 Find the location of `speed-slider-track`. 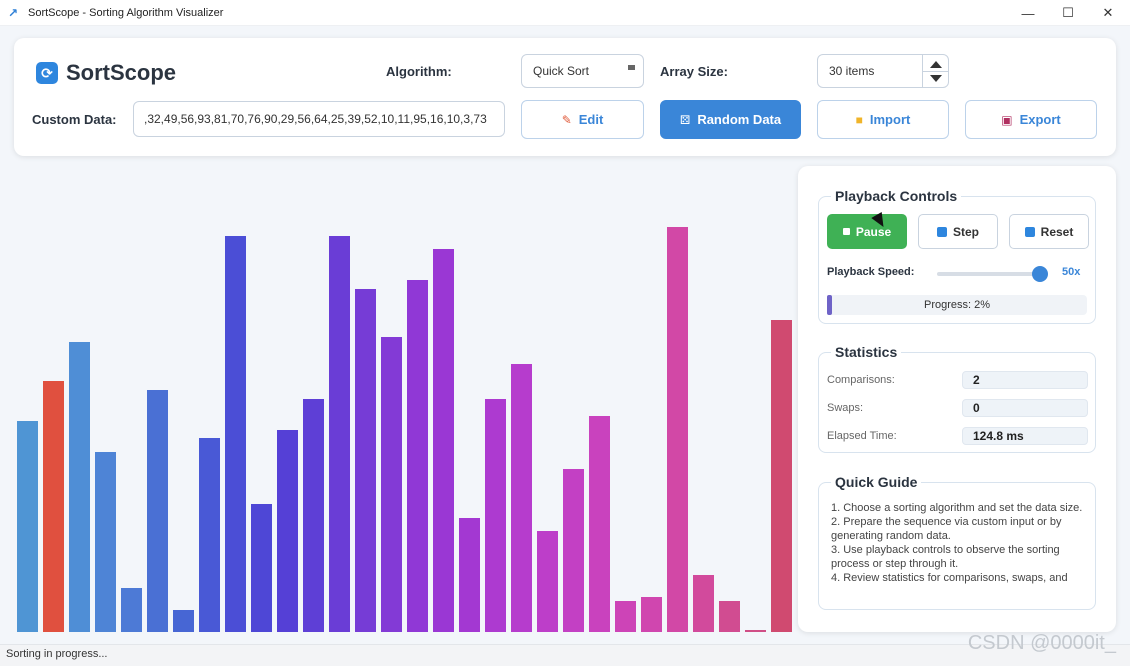

speed-slider-track is located at coordinates (989, 274).